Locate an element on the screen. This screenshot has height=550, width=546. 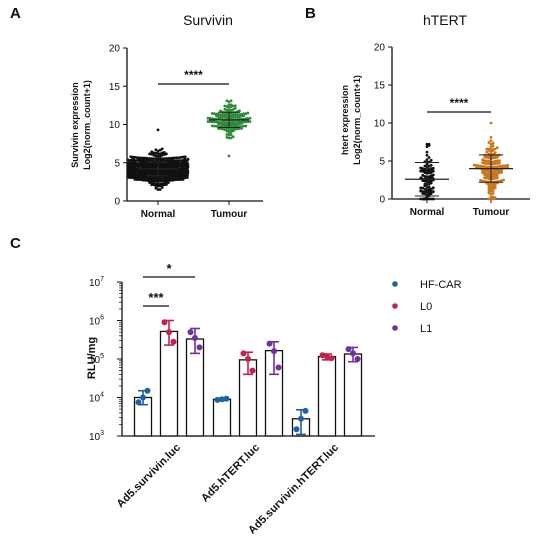
legend-label: L1 is located at coordinates (426, 329).